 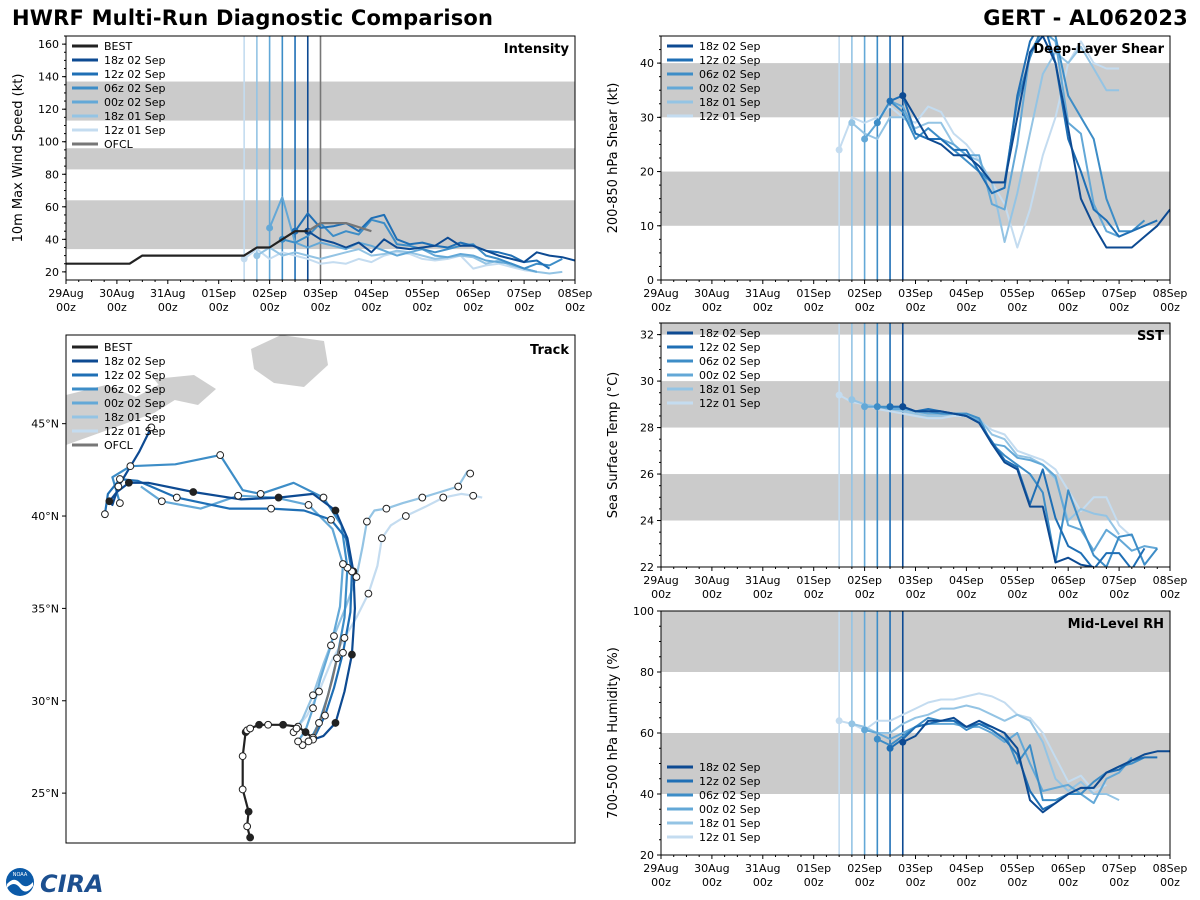 I want to click on y-axis-label: 700-500 hPa Humidity (%), so click(x=613, y=733).